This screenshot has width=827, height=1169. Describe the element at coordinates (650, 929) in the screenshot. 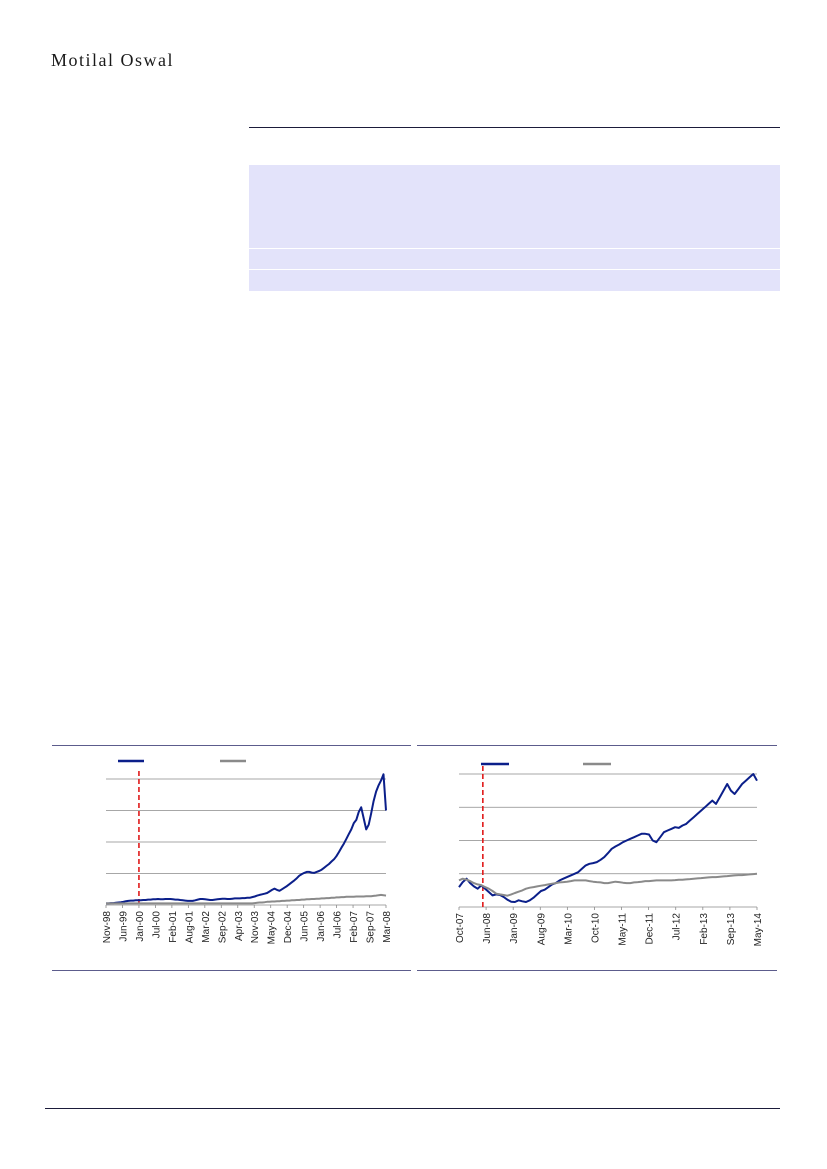

I see `x-tick-label: Dec-11` at that location.